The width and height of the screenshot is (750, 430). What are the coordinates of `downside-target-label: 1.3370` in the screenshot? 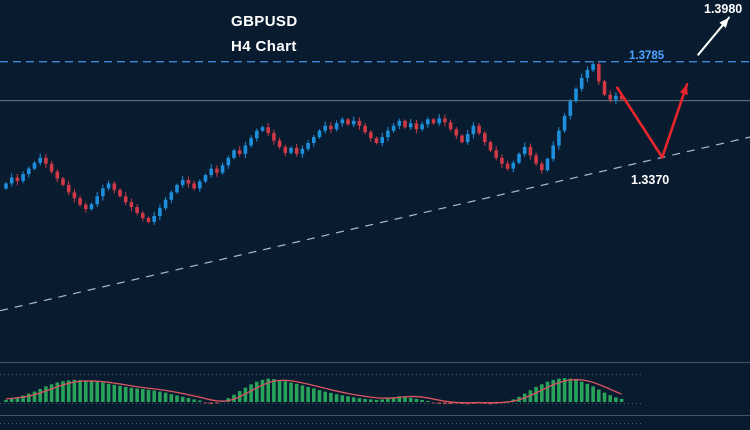 It's located at (650, 180).